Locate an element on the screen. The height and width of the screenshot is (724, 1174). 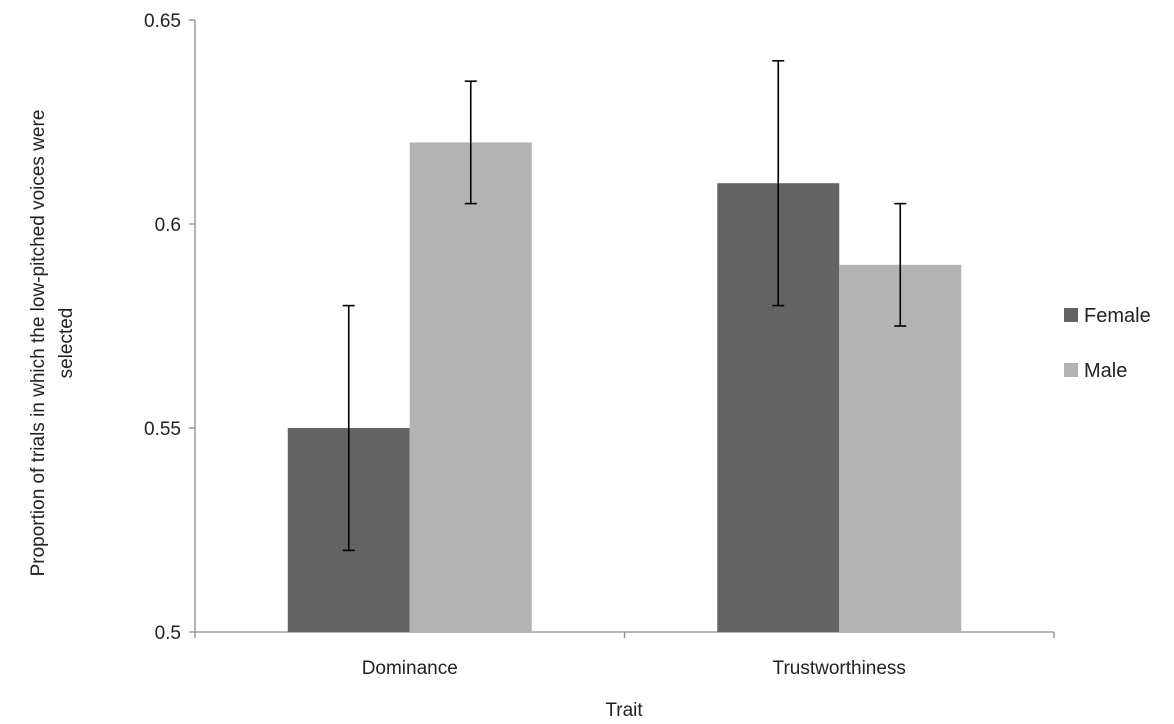
bar-male-dominance is located at coordinates (470, 387).